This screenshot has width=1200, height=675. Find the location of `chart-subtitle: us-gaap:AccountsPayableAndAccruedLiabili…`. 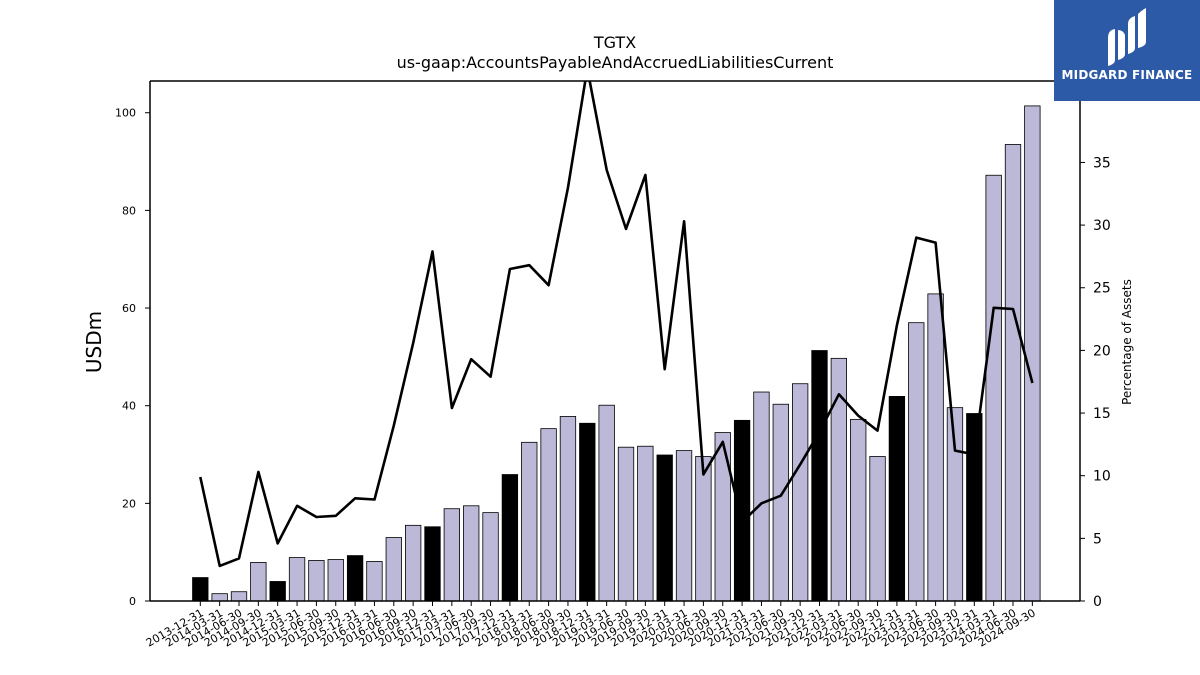

chart-subtitle: us-gaap:AccountsPayableAndAccruedLiabili… is located at coordinates (615, 62).